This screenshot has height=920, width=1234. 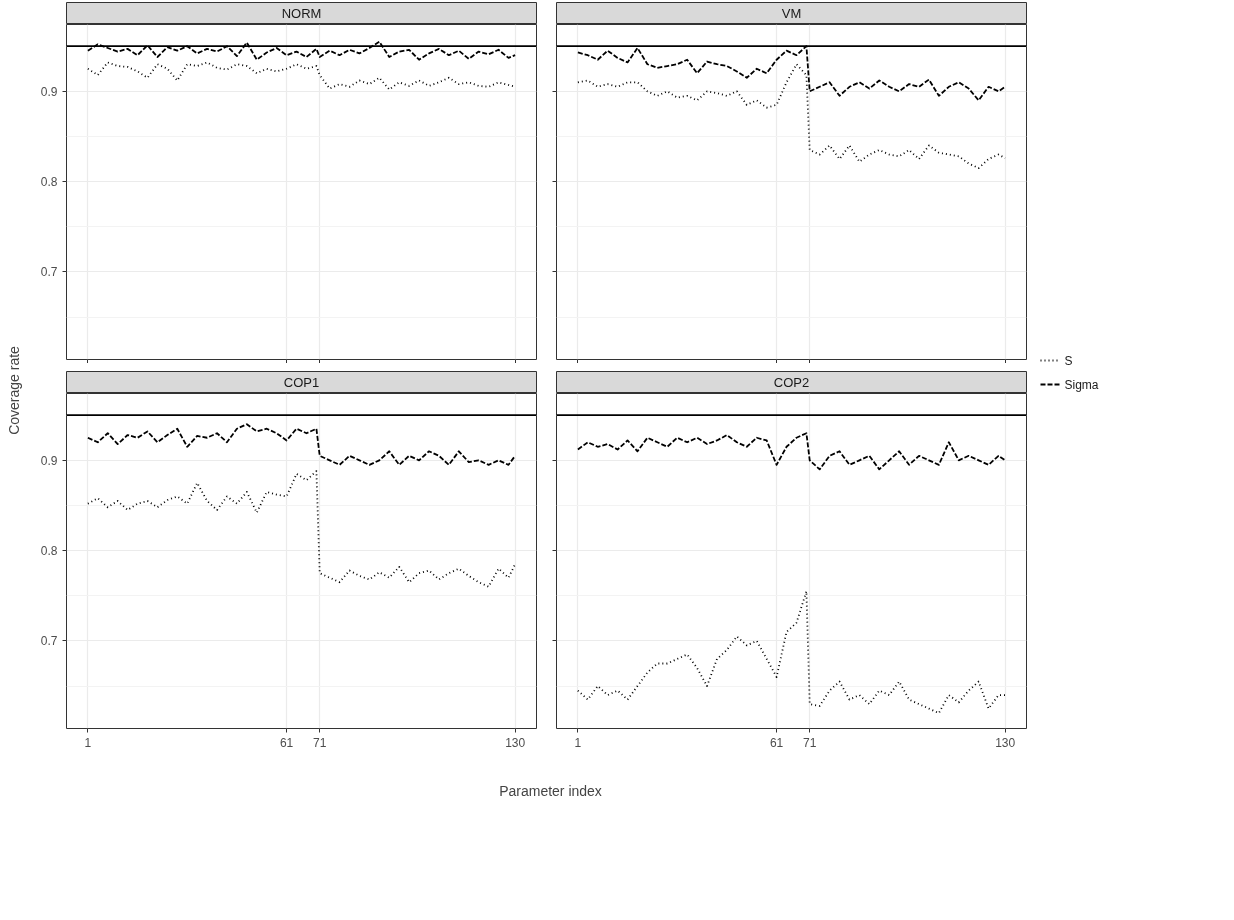 What do you see at coordinates (791, 13) in the screenshot?
I see `chart-title: VM` at bounding box center [791, 13].